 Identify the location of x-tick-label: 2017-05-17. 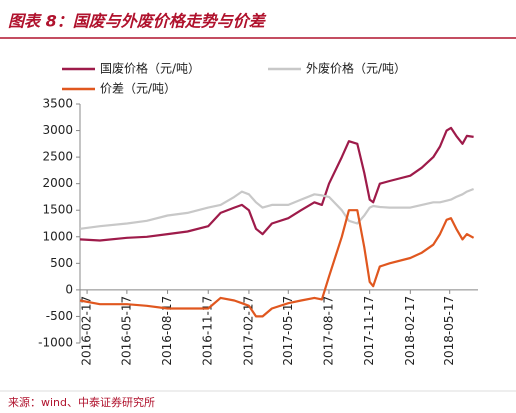
(288, 331).